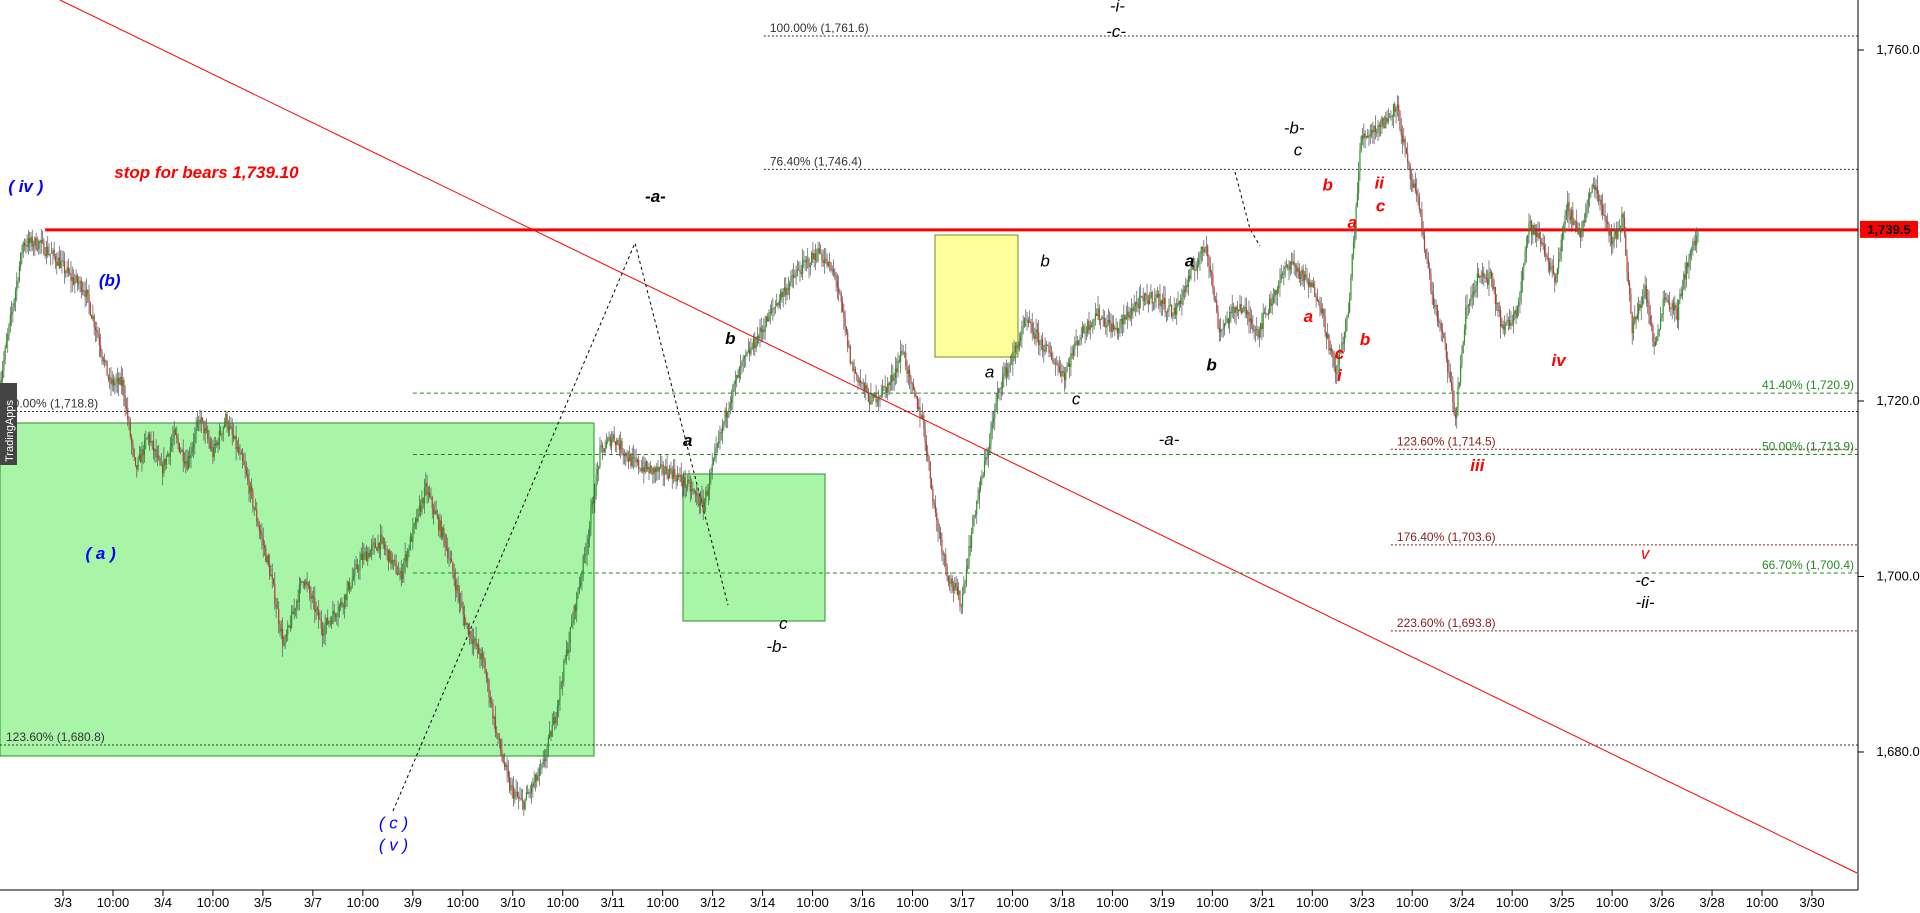 The height and width of the screenshot is (913, 1920). What do you see at coordinates (1446, 441) in the screenshot?
I see `level-label: 123.60% (1,714.5)` at bounding box center [1446, 441].